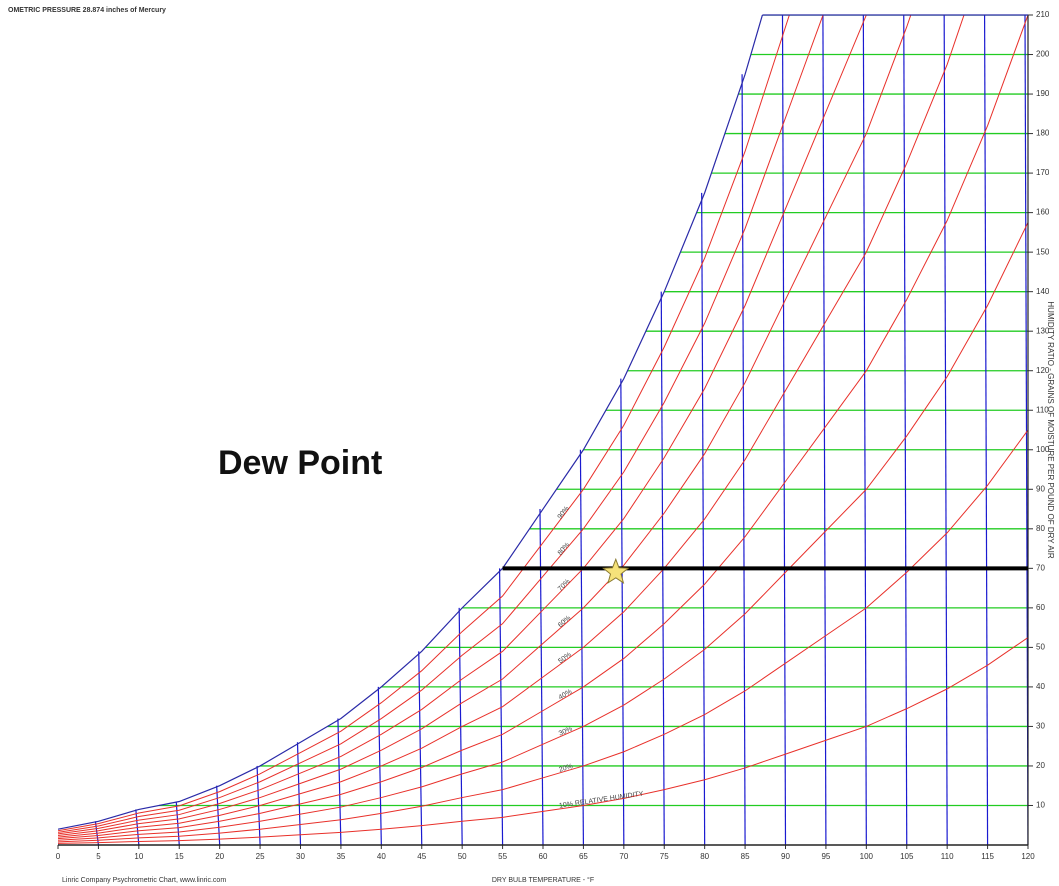 This screenshot has width=1059, height=886. Describe the element at coordinates (565, 768) in the screenshot. I see `rh-label: 20%` at that location.